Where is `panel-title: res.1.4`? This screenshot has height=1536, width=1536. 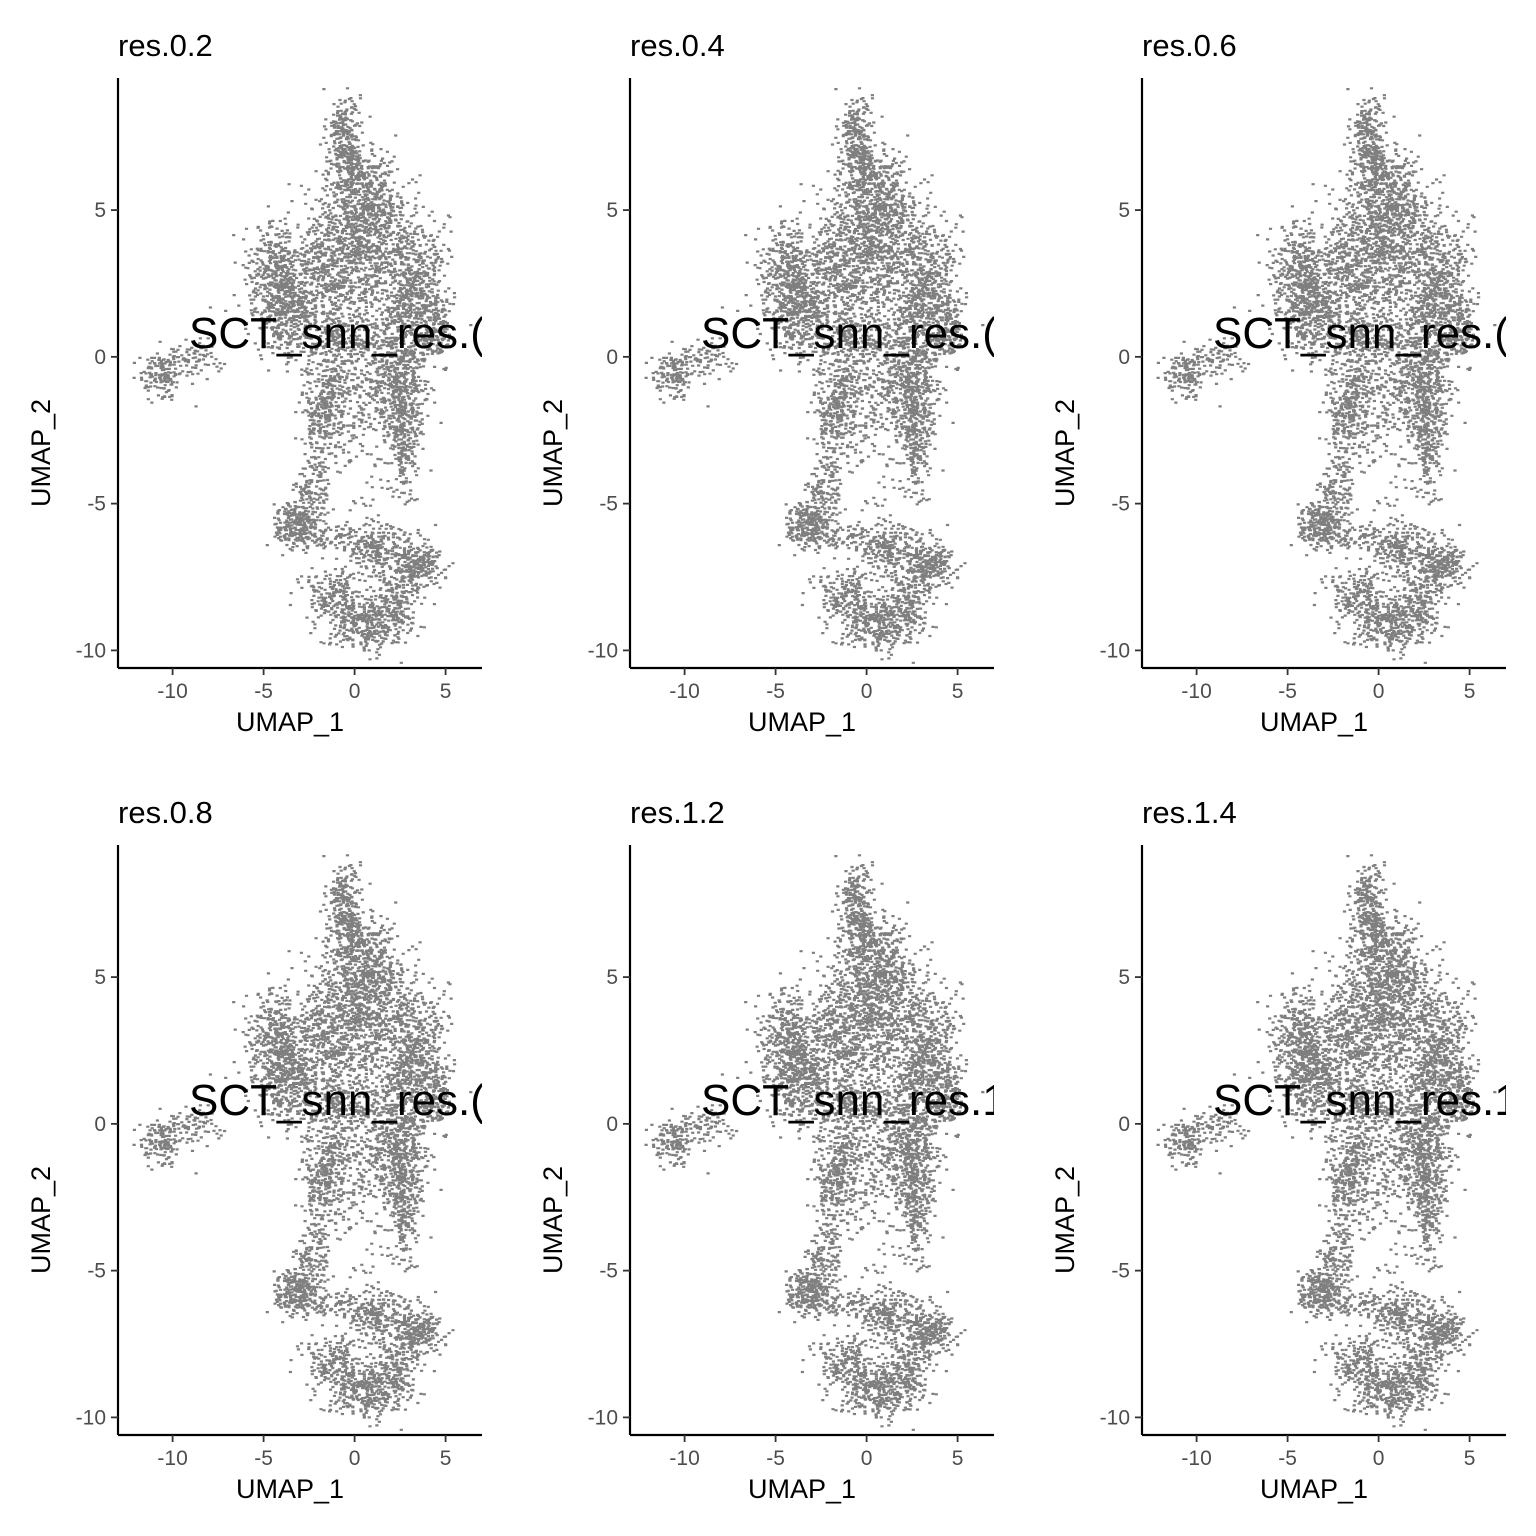
panel-title: res.1.4 is located at coordinates (1189, 812).